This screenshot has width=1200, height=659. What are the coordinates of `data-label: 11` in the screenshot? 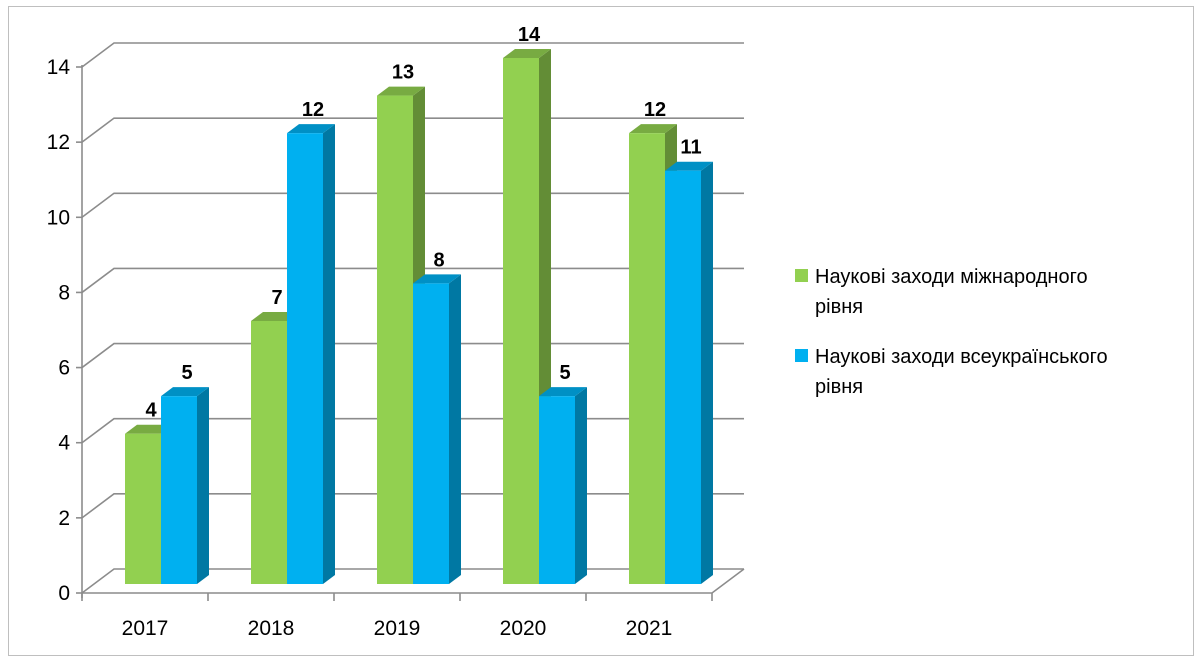 It's located at (690, 148).